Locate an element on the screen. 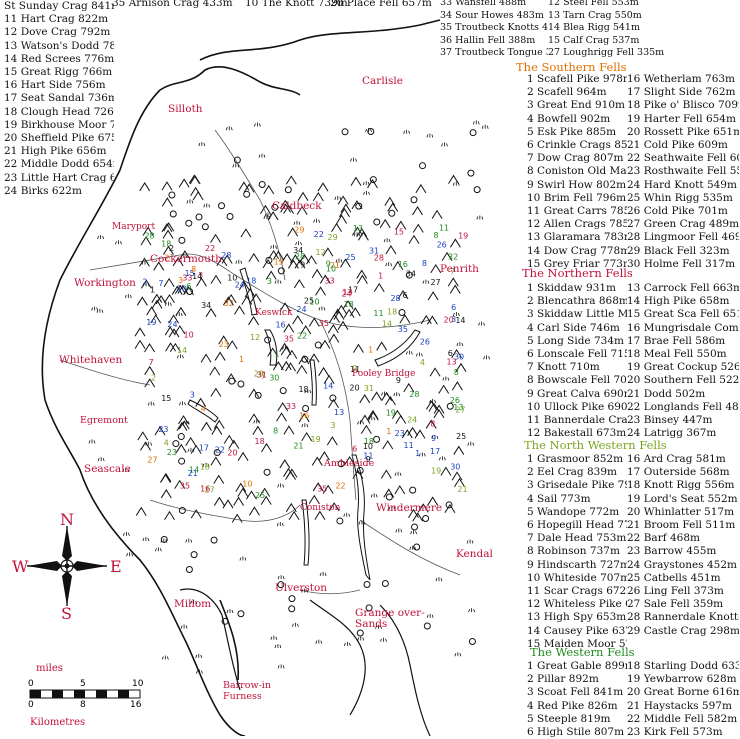  fell-height: 663m is located at coordinates (725, 288).